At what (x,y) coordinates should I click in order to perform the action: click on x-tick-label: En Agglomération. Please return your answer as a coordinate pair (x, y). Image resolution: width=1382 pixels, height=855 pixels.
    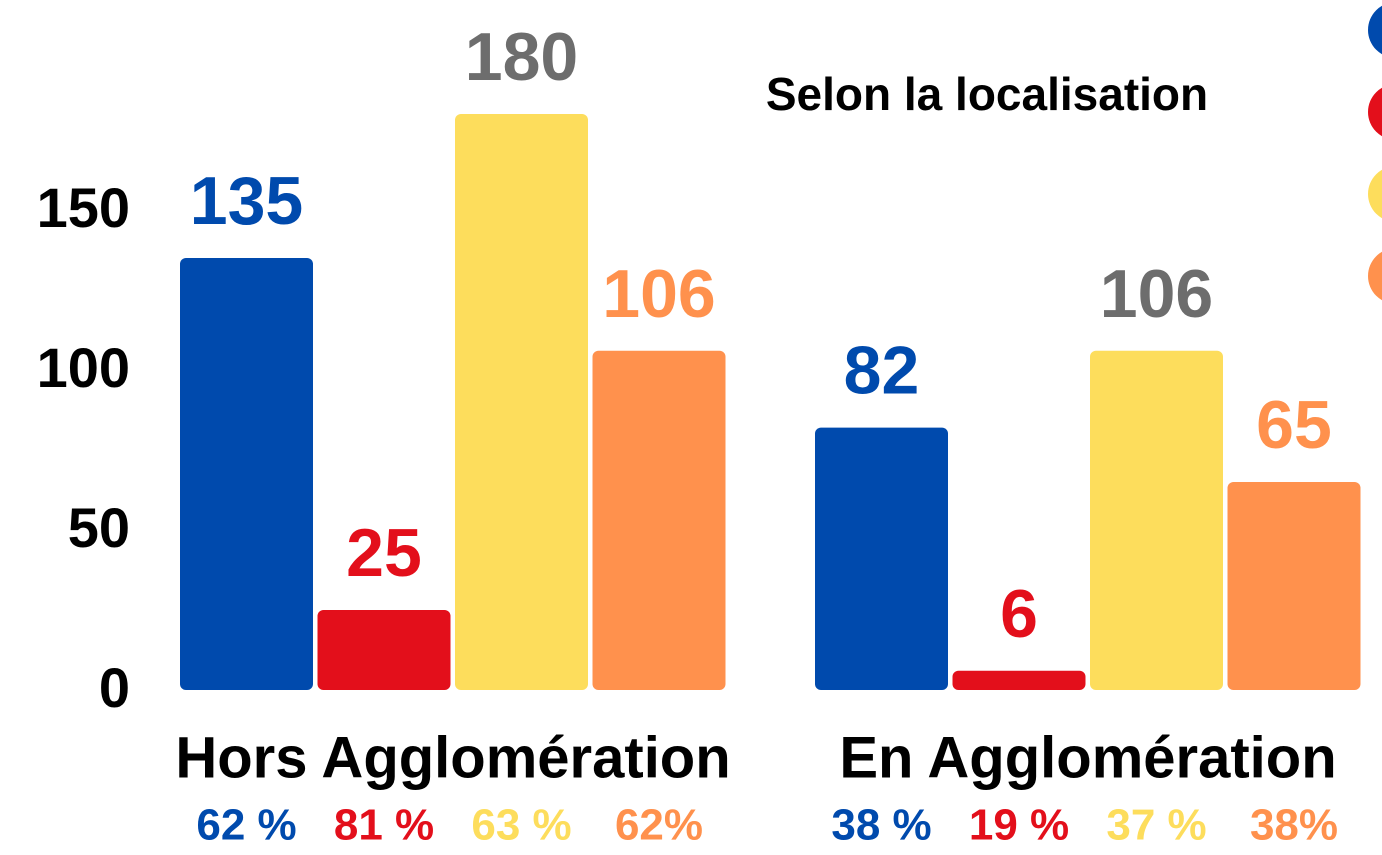
    Looking at the image, I should click on (1087, 757).